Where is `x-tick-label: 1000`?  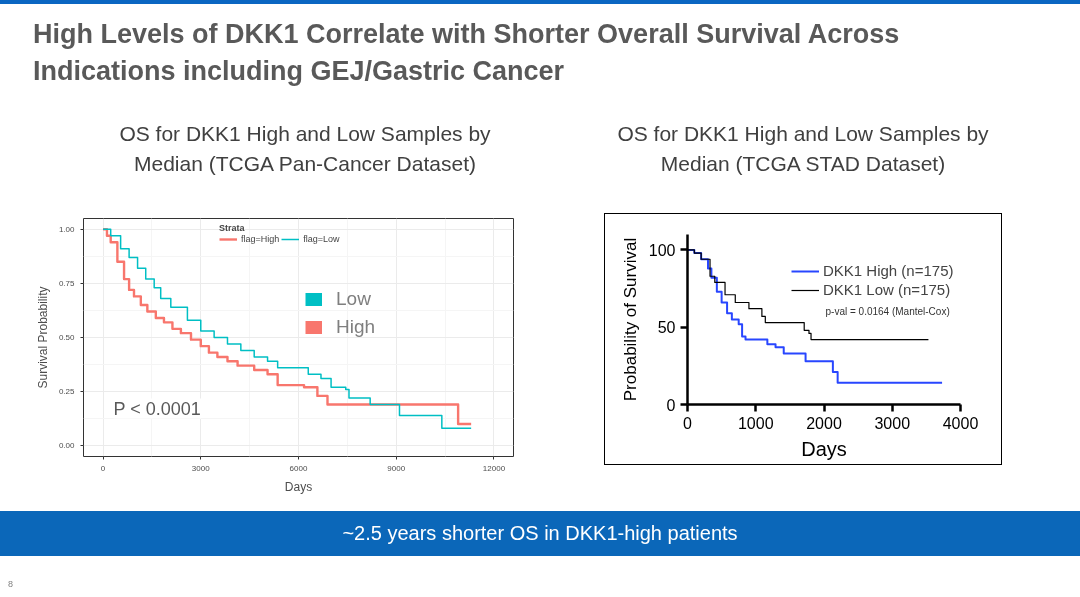 x-tick-label: 1000 is located at coordinates (755, 423).